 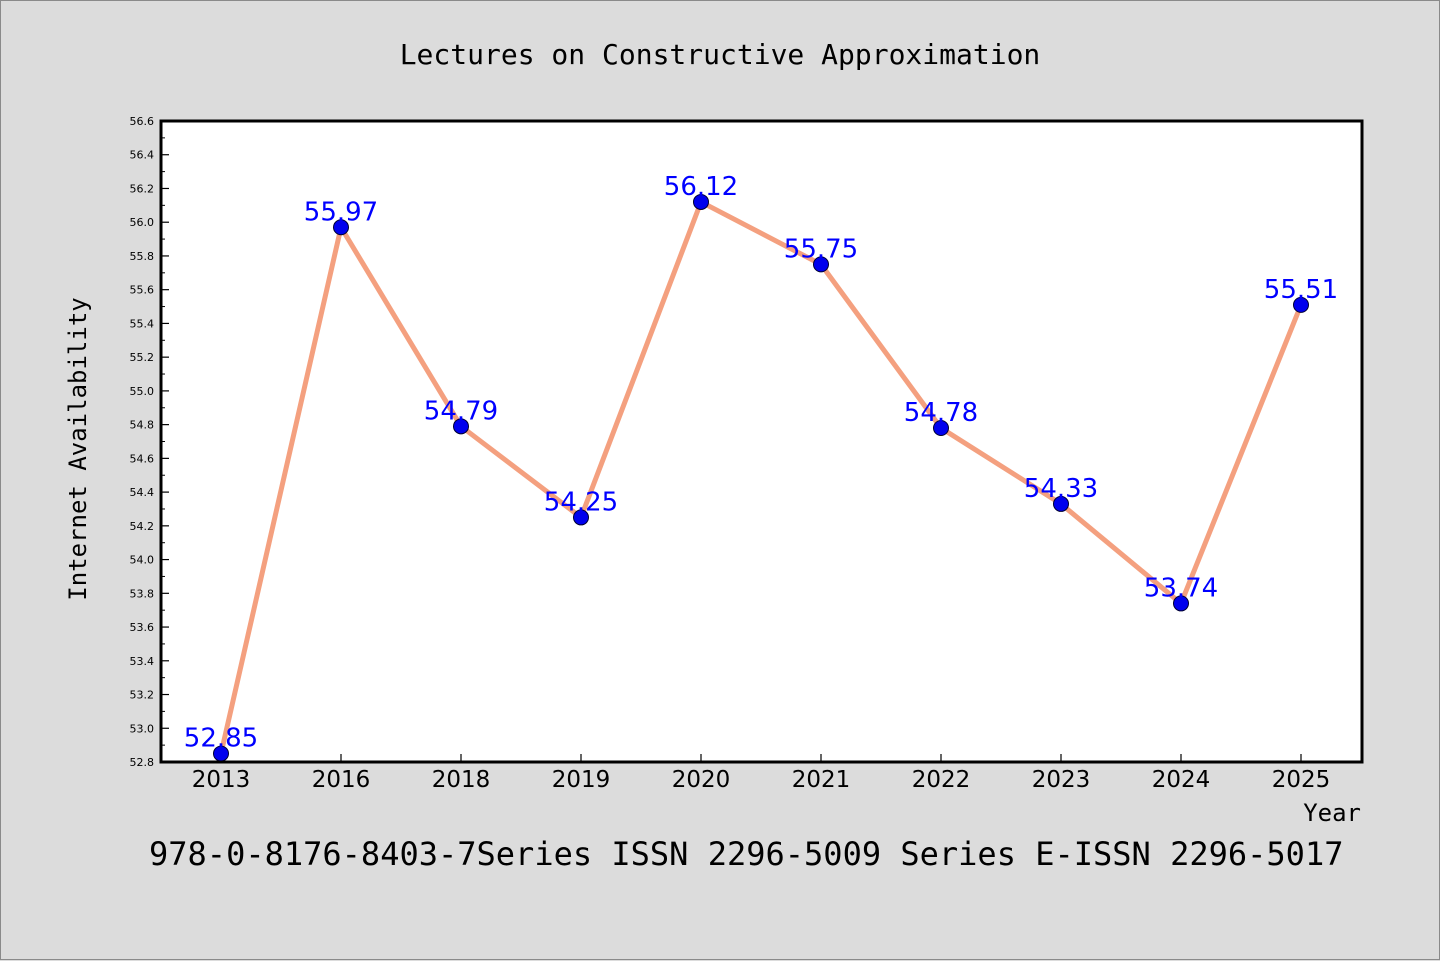 What do you see at coordinates (142, 290) in the screenshot?
I see `y-tick-label: 55.6` at bounding box center [142, 290].